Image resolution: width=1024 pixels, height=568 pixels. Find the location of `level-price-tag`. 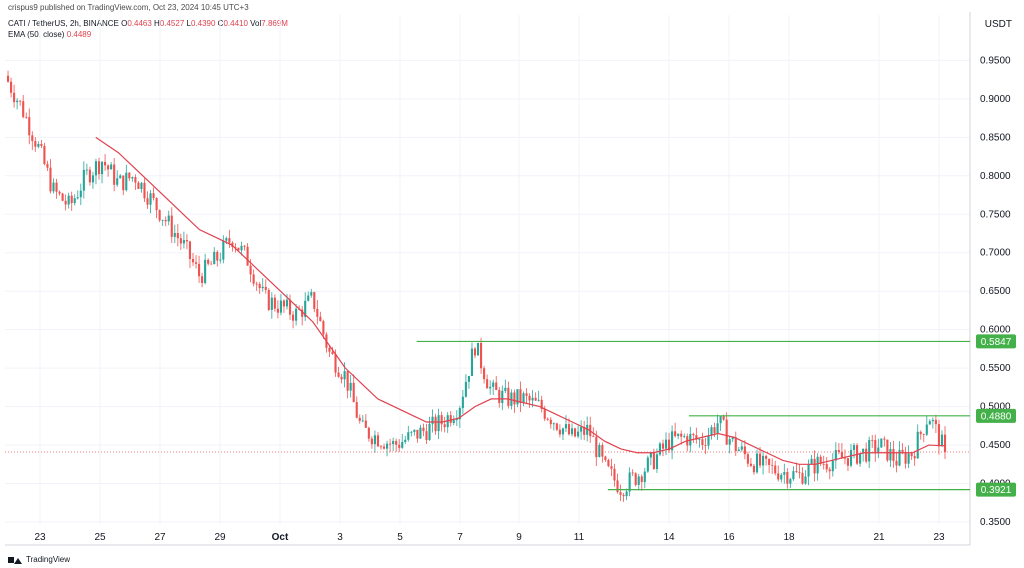

level-price-tag is located at coordinates (996, 341).